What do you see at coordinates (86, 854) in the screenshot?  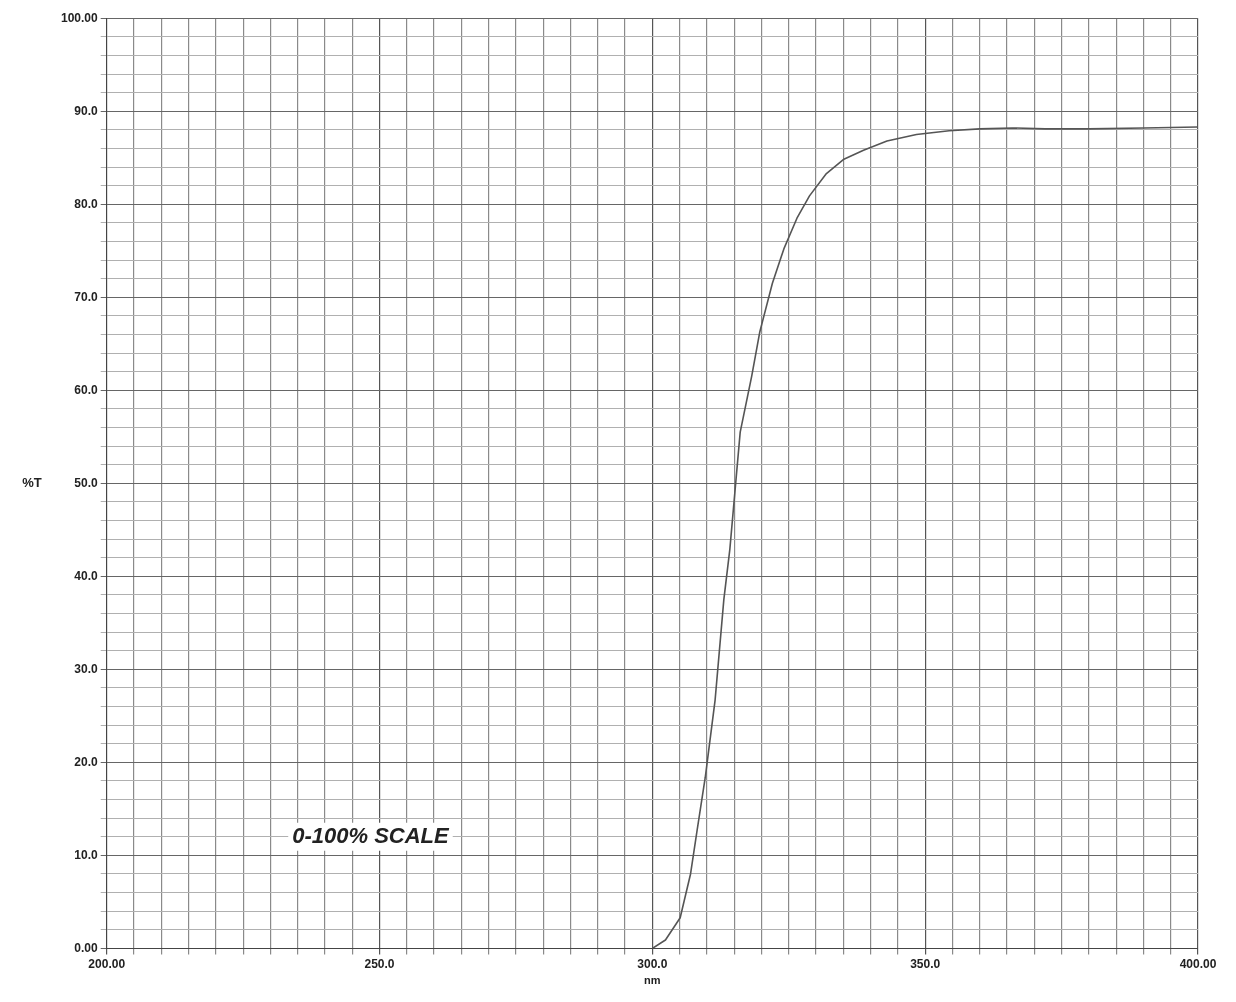 I see `y-tick-label: 10.0` at bounding box center [86, 854].